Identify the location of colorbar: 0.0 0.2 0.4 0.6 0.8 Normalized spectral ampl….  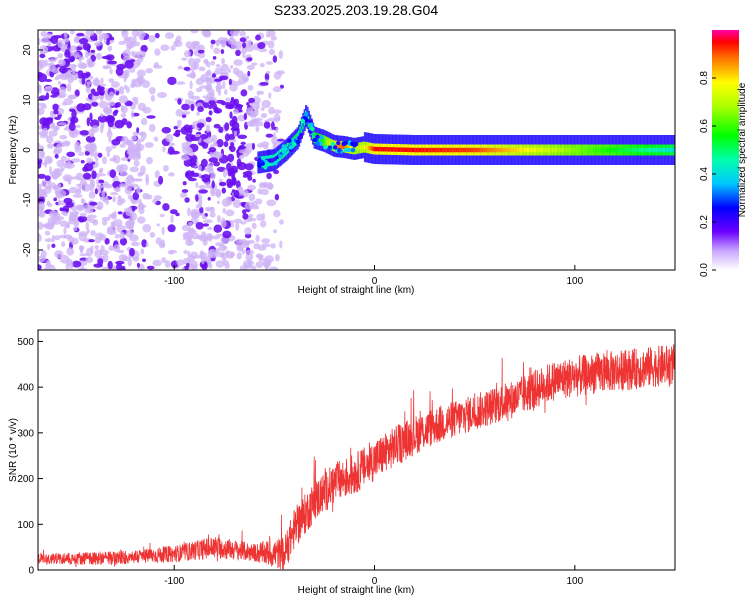
(723, 153).